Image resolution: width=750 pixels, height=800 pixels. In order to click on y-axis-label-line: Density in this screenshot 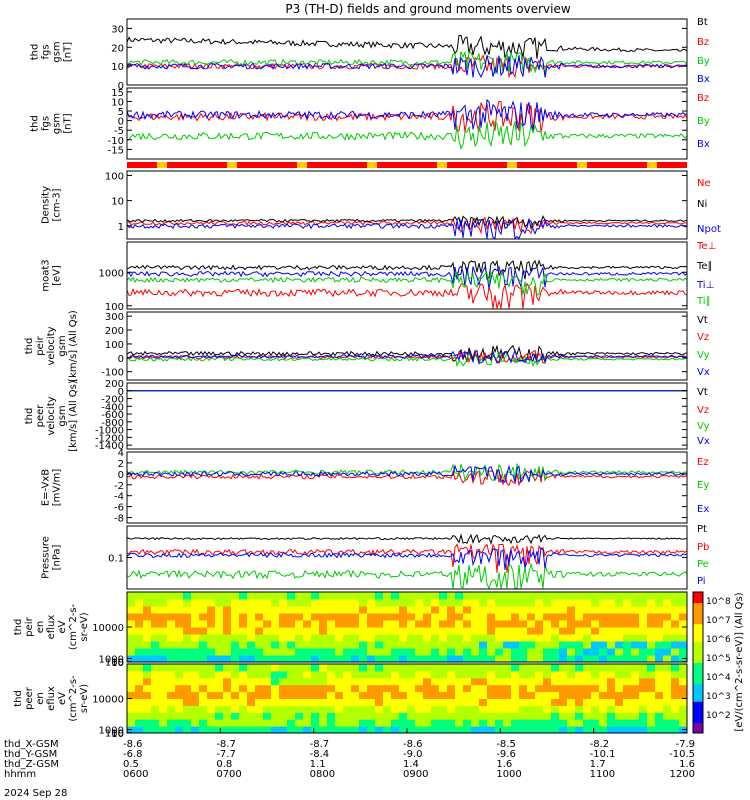, I will do `click(46, 205)`.